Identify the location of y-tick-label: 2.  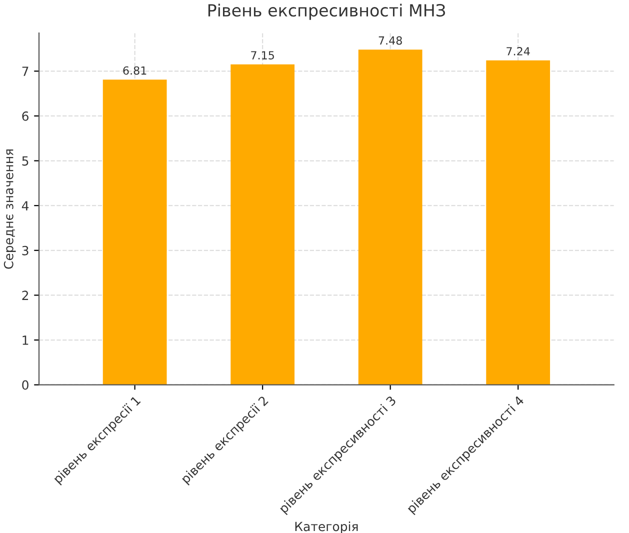
(25, 295).